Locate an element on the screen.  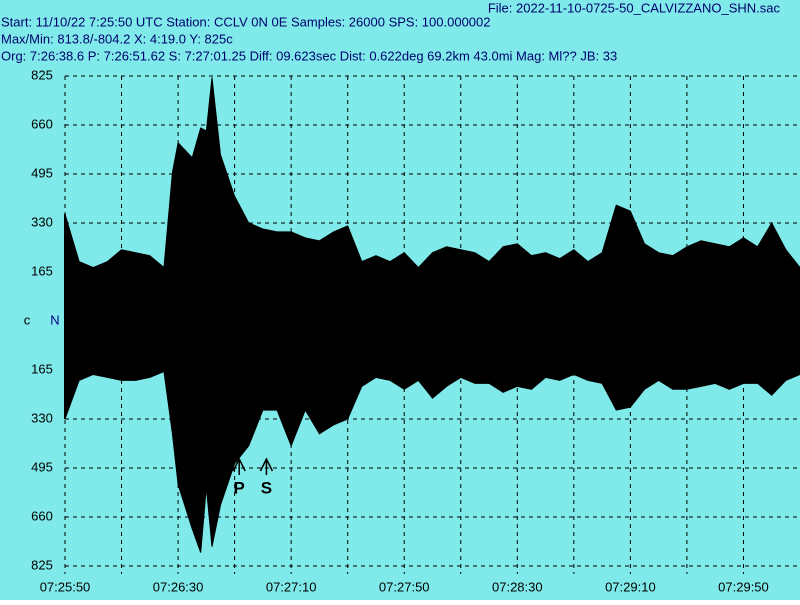
x-tick-label: 07:26:30 is located at coordinates (178, 586).